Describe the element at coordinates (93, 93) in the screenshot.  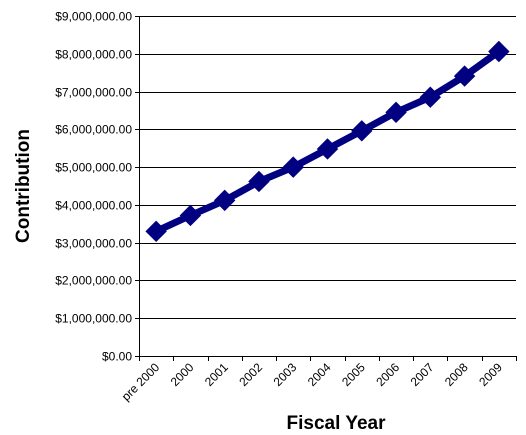
I see `y-tick-label: $7,000,000.00` at that location.